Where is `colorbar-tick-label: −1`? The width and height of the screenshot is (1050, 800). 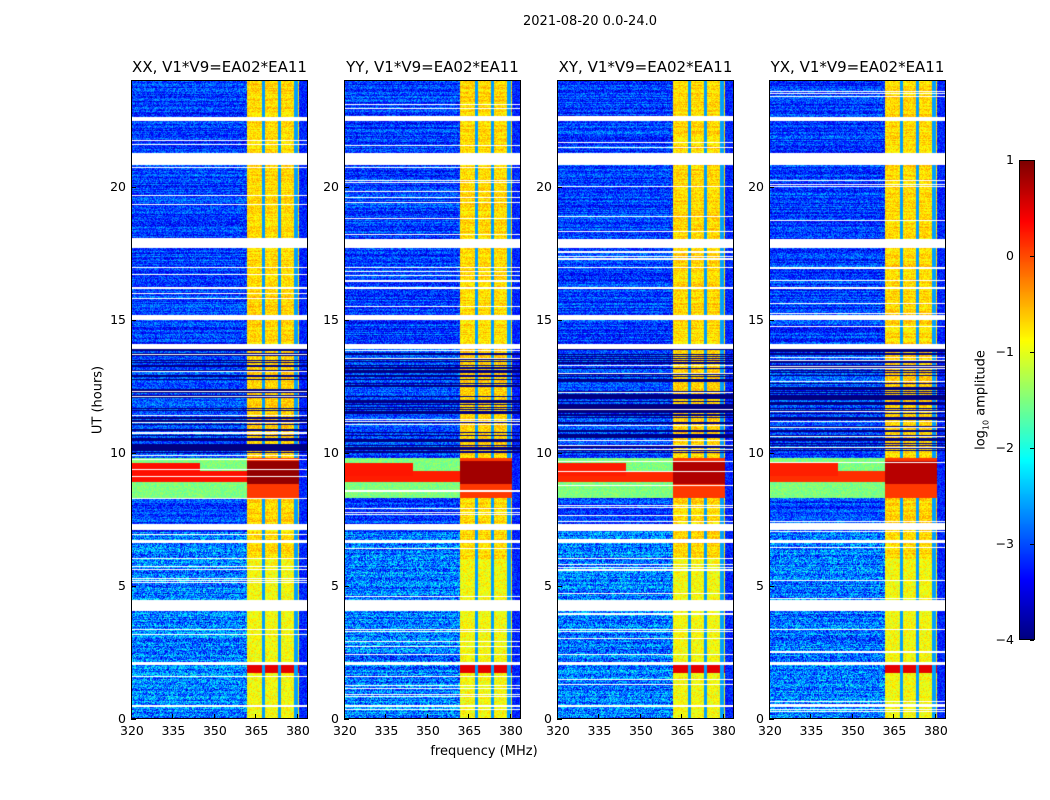 colorbar-tick-label: −1 is located at coordinates (1004, 351).